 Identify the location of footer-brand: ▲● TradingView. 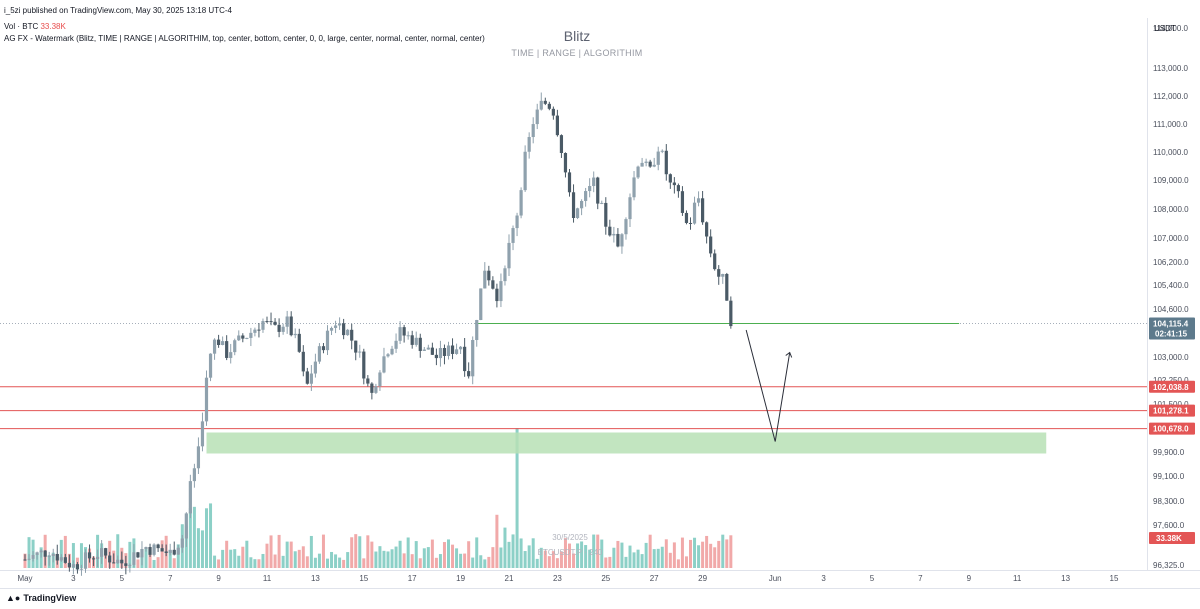
(41, 598).